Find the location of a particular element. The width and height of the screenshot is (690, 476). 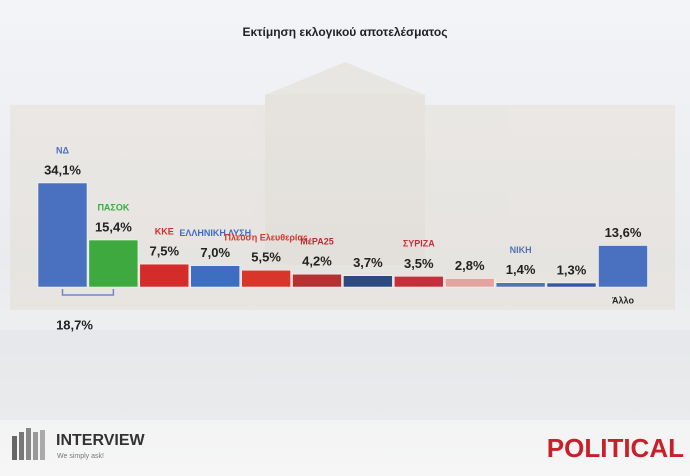

value-label: 3,7% is located at coordinates (368, 262).